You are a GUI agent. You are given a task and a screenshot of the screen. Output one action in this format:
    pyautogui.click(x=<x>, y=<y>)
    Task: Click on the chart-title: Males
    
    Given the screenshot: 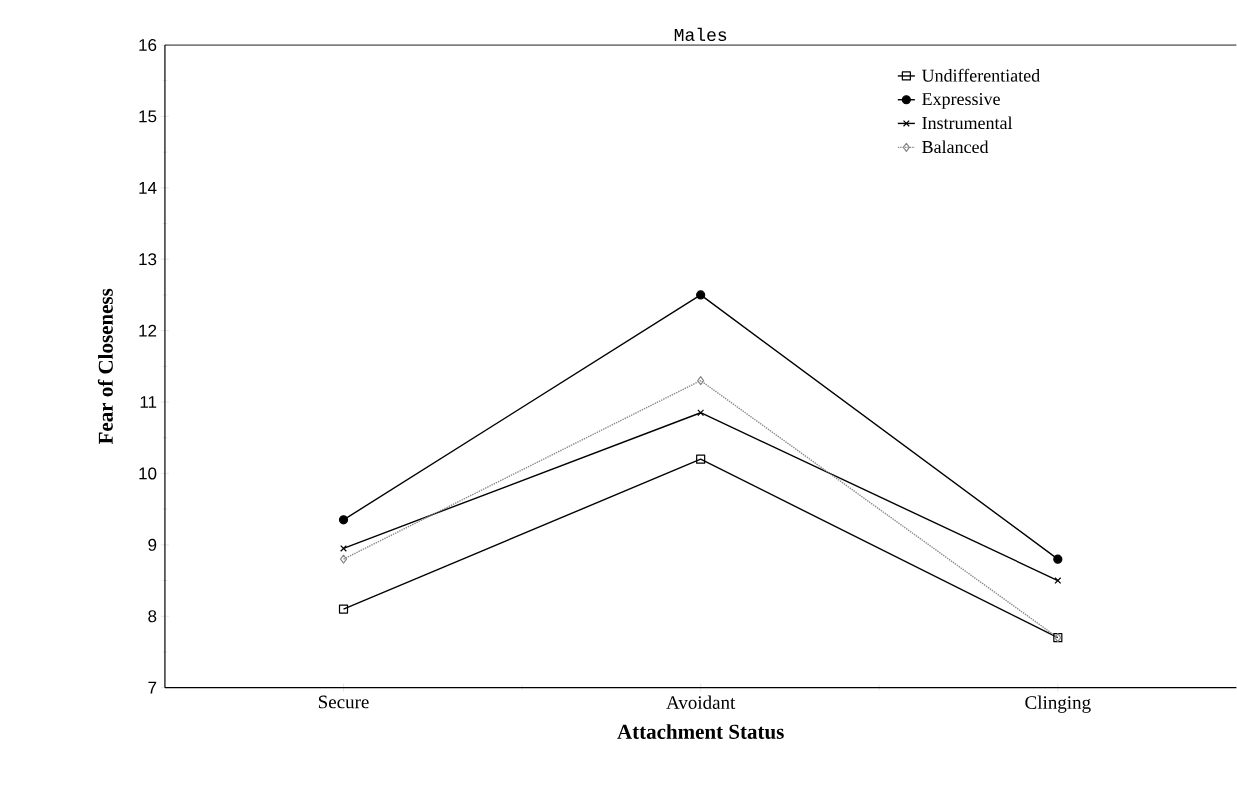 What is the action you would take?
    pyautogui.click(x=700, y=35)
    